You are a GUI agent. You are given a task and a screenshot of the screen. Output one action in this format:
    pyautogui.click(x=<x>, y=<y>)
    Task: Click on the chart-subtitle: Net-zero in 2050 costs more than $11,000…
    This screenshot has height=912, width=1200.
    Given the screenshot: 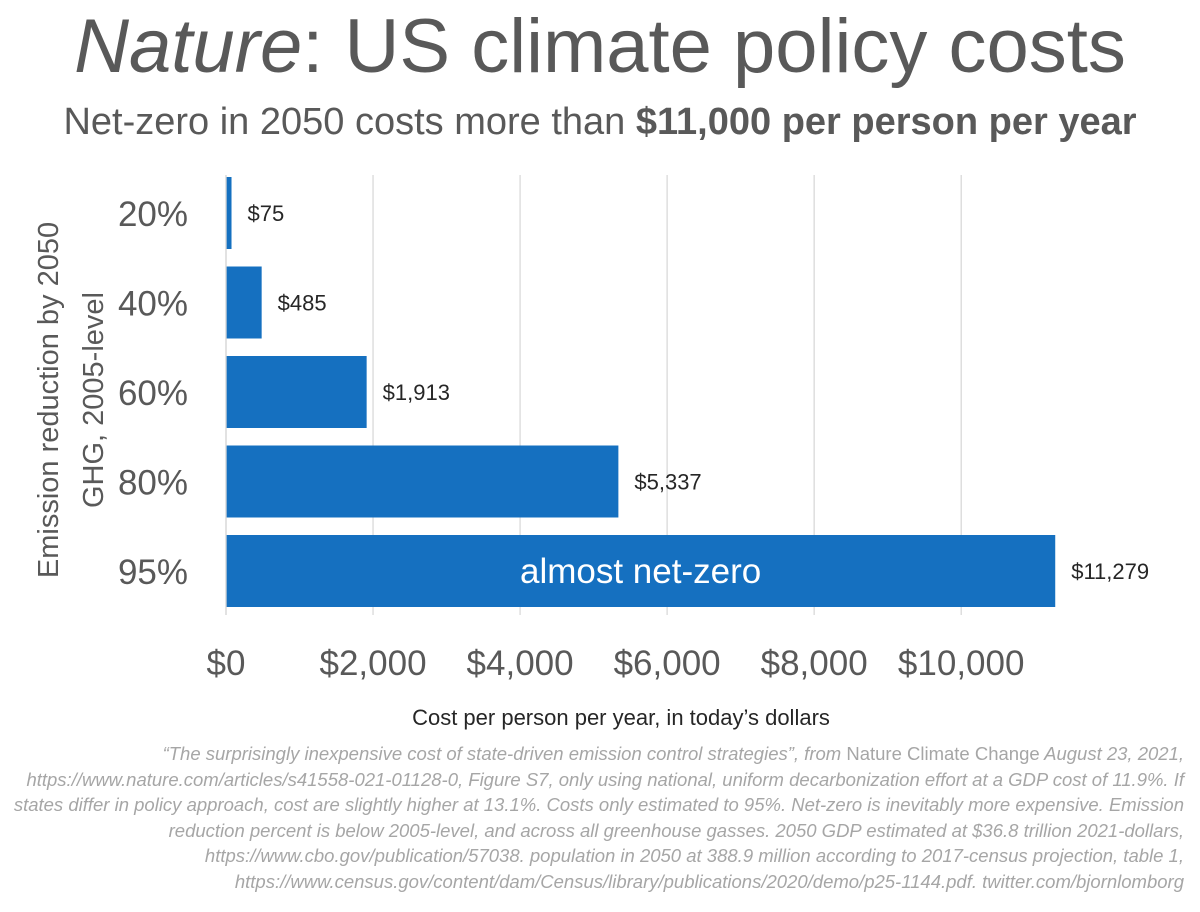 What is the action you would take?
    pyautogui.click(x=600, y=122)
    